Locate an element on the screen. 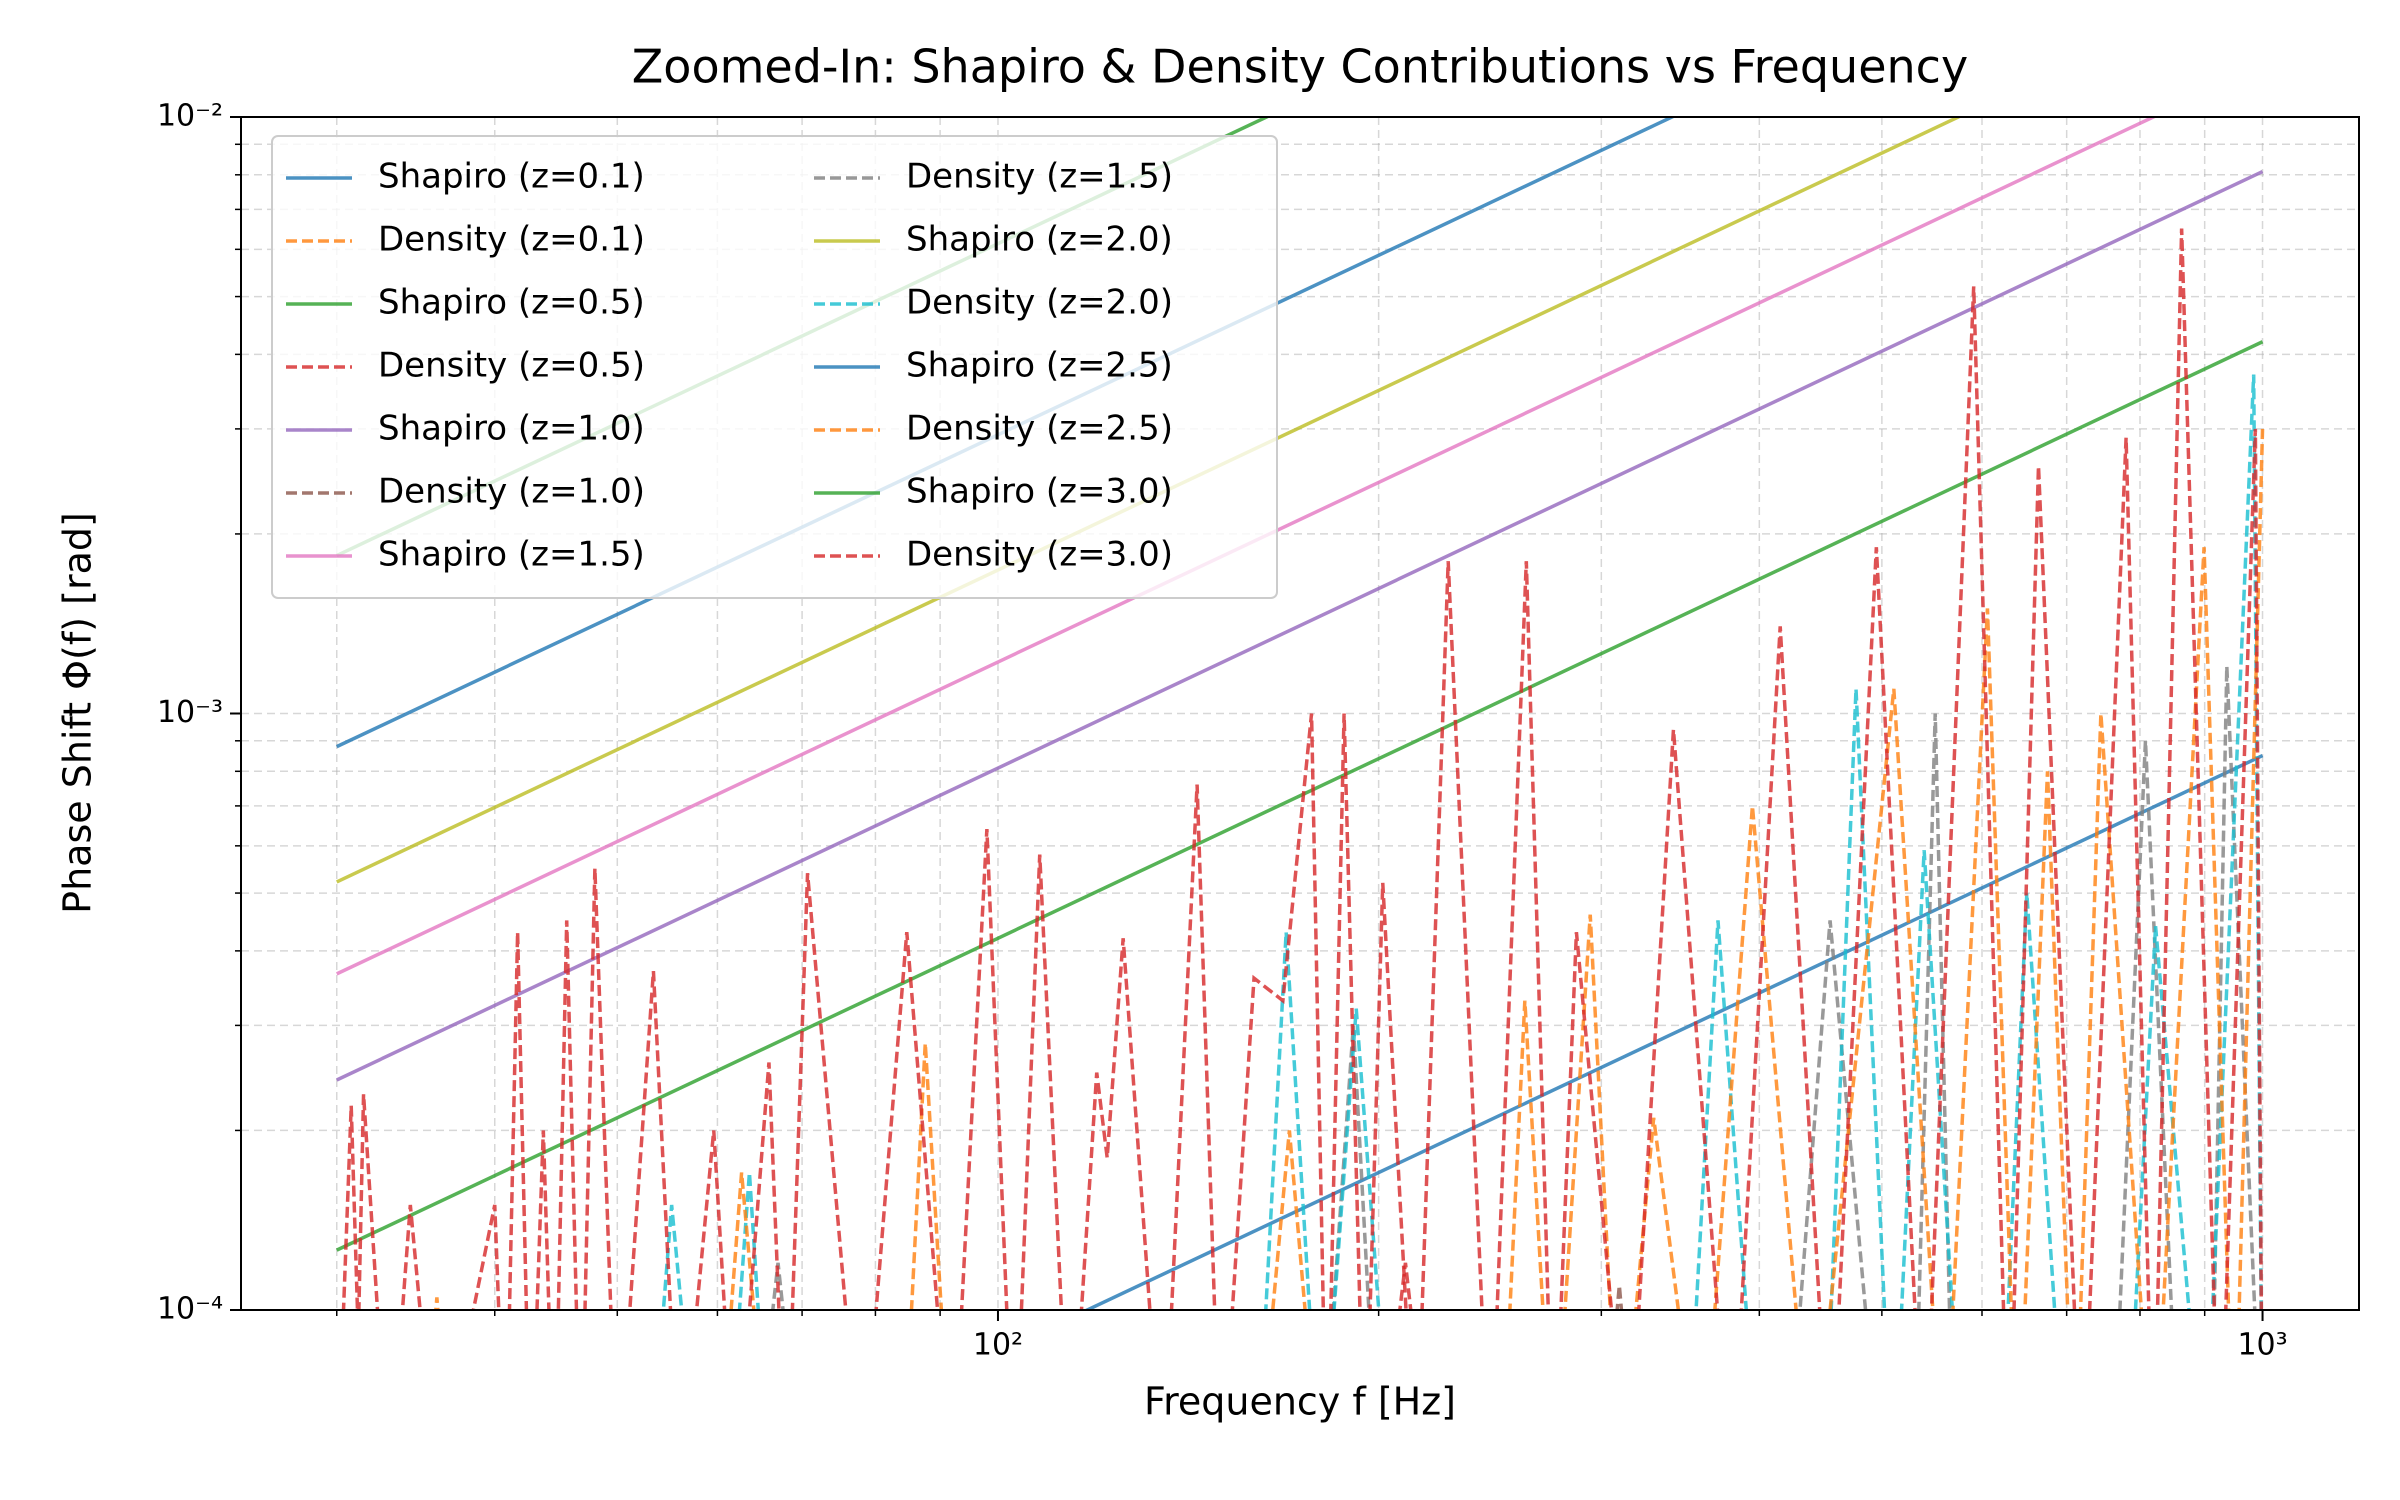 The width and height of the screenshot is (2400, 1500). legend-label: Density (z=2.0) is located at coordinates (1039, 303).